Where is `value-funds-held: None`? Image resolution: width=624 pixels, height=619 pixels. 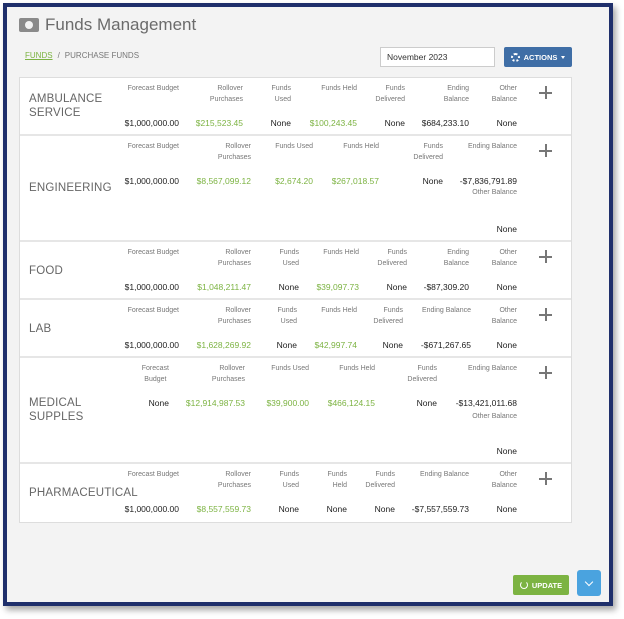 value-funds-held: None is located at coordinates (336, 509).